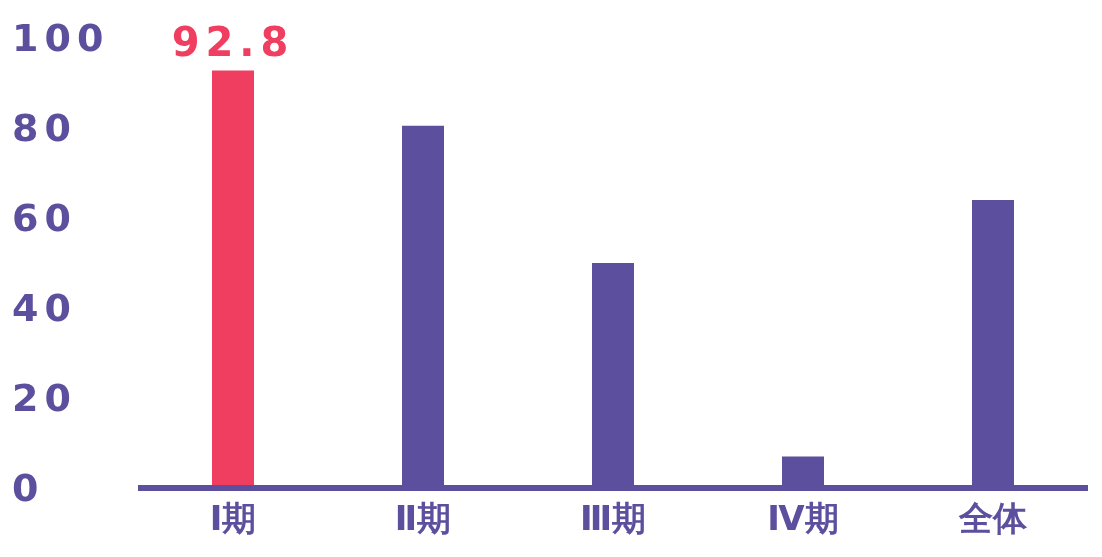 The width and height of the screenshot is (1102, 557). Describe the element at coordinates (44, 308) in the screenshot. I see `y-tick-label: 40` at that location.